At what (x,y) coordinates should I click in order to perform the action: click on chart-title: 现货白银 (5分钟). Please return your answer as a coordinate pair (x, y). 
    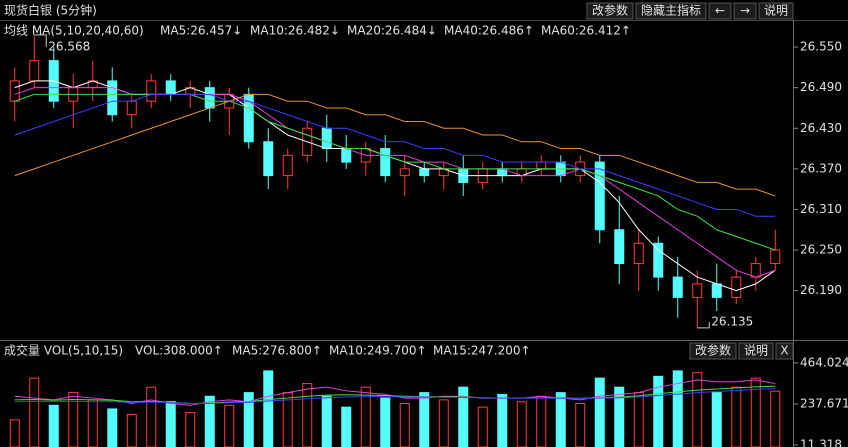
    Looking at the image, I should click on (50, 10).